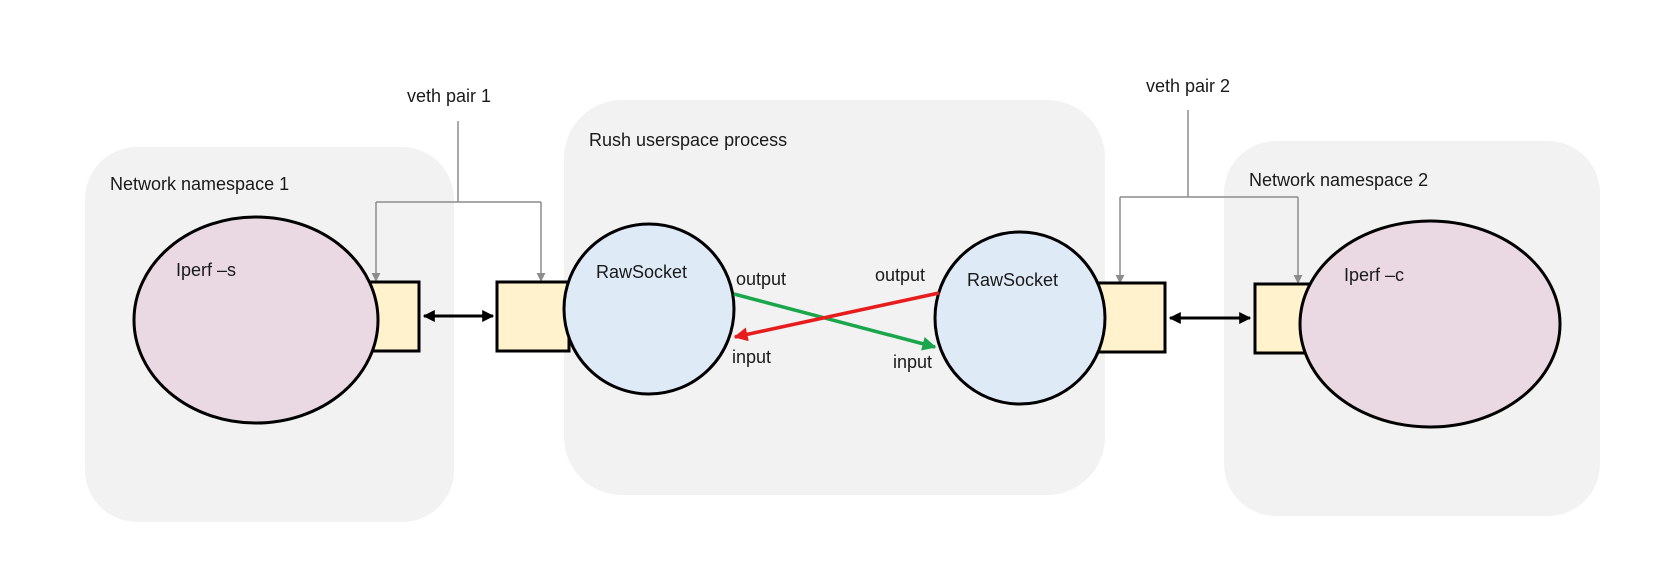 The height and width of the screenshot is (580, 1679). Describe the element at coordinates (206, 270) in the screenshot. I see `iperf-server-label: Iperf –s` at that location.